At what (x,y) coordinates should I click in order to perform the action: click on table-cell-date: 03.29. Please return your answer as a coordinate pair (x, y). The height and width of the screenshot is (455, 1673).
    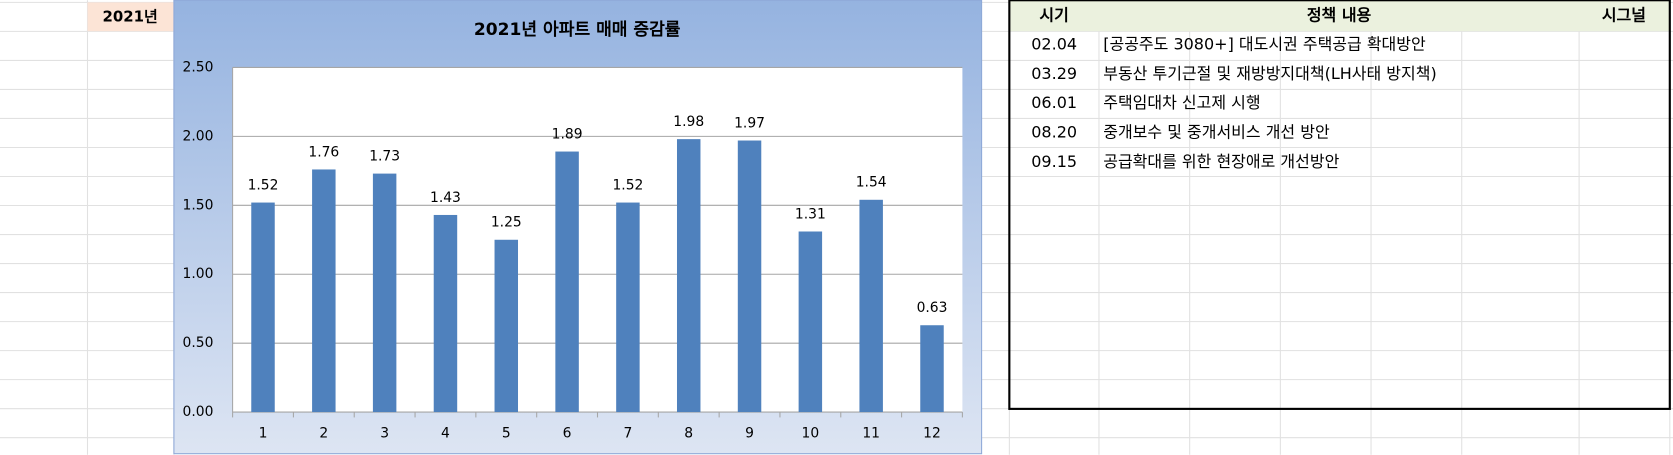
    Looking at the image, I should click on (1054, 73).